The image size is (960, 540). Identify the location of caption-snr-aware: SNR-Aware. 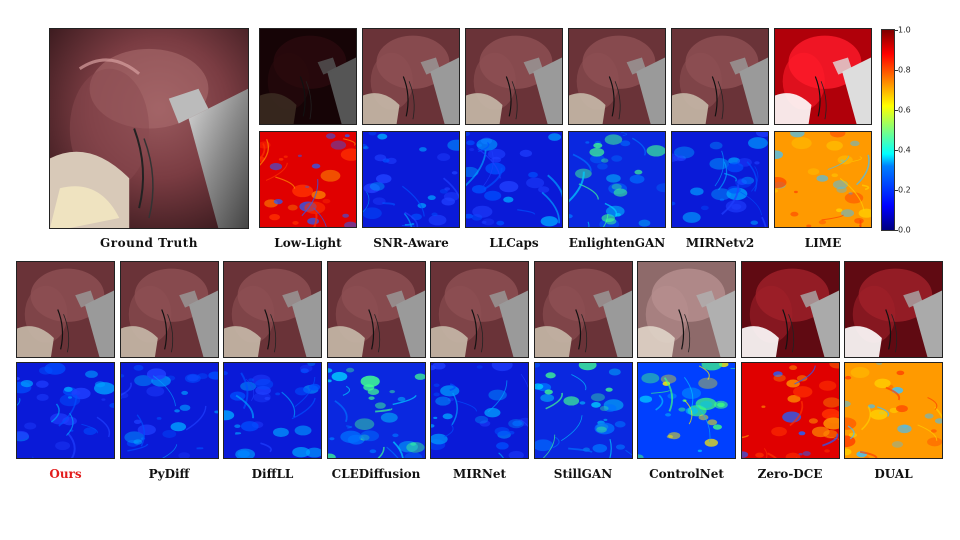
(411, 243).